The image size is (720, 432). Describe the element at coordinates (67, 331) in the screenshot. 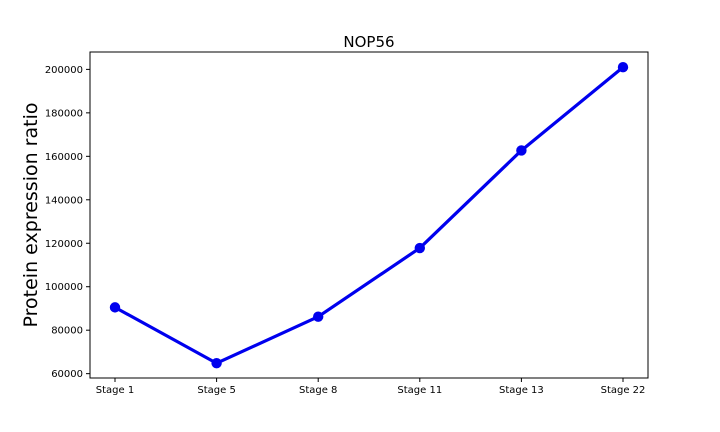

I see `y-tick-label: 80000` at that location.